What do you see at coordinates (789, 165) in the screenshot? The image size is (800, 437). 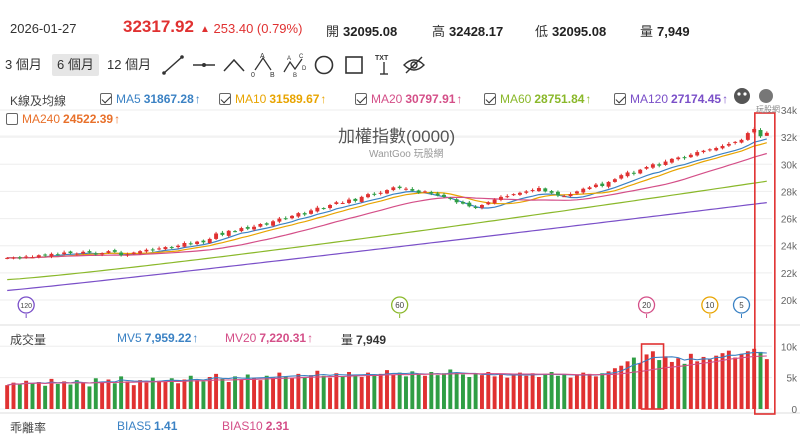 I see `price-tick-label: 30k` at bounding box center [789, 165].